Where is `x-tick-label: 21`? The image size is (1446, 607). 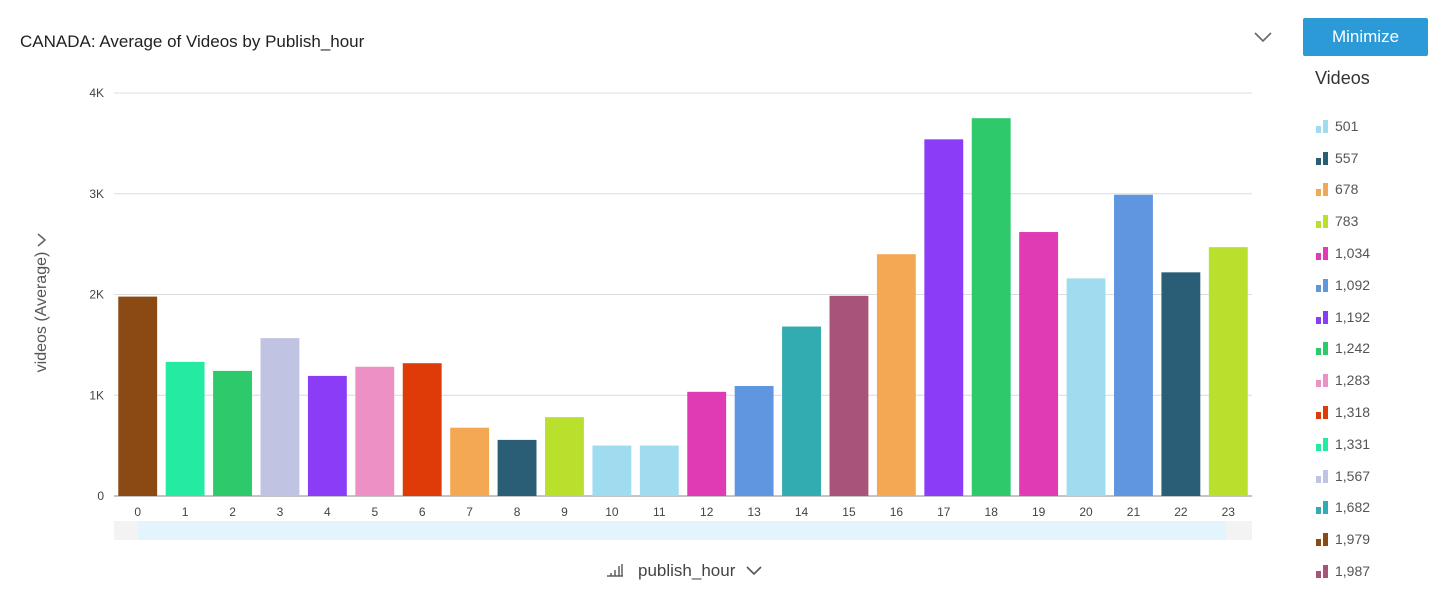
x-tick-label: 21 is located at coordinates (1134, 512).